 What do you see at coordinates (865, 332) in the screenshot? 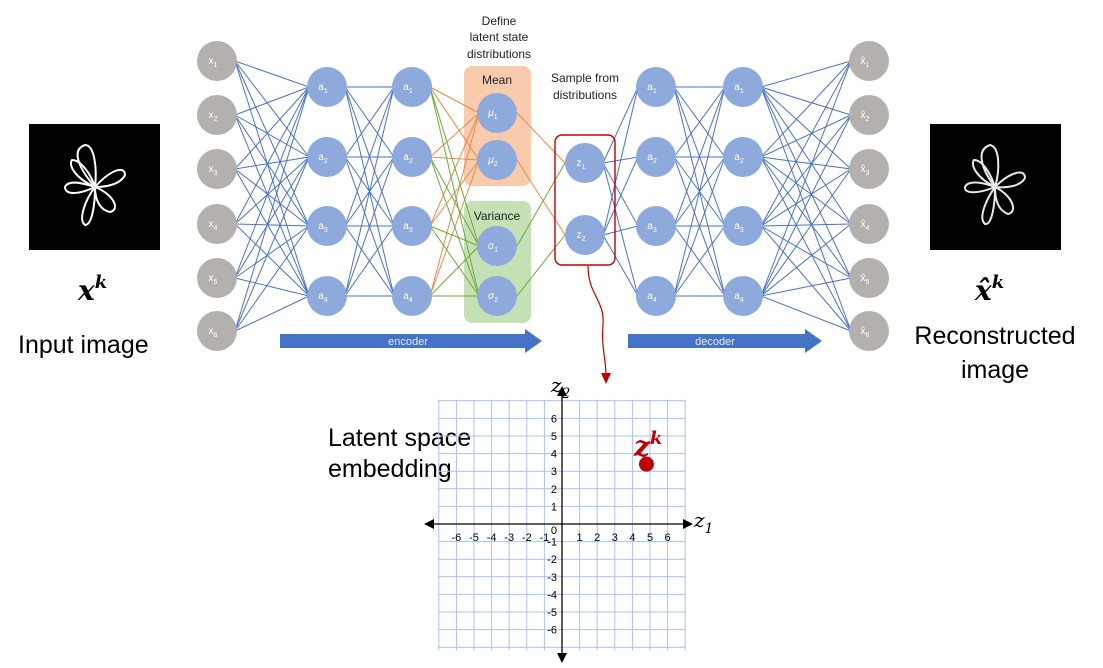
I see `output-node-label: x̂6` at bounding box center [865, 332].